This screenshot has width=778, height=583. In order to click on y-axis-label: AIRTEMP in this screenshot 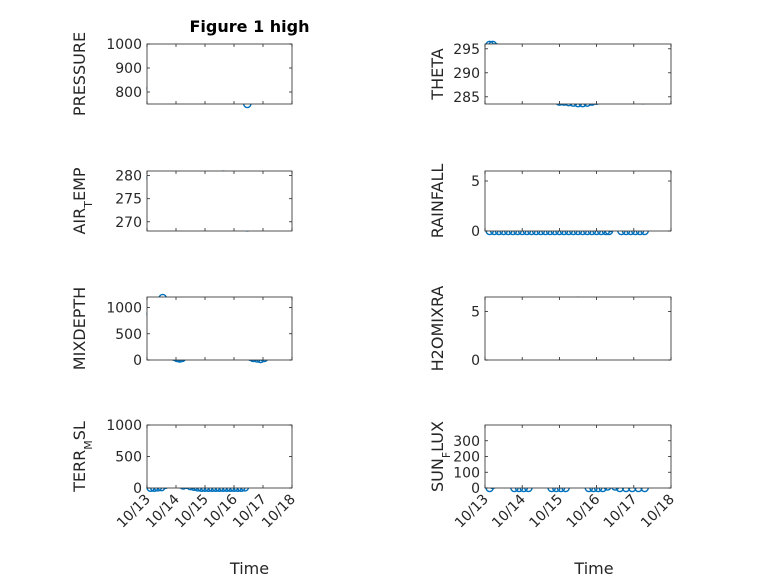, I will do `click(82, 200)`.